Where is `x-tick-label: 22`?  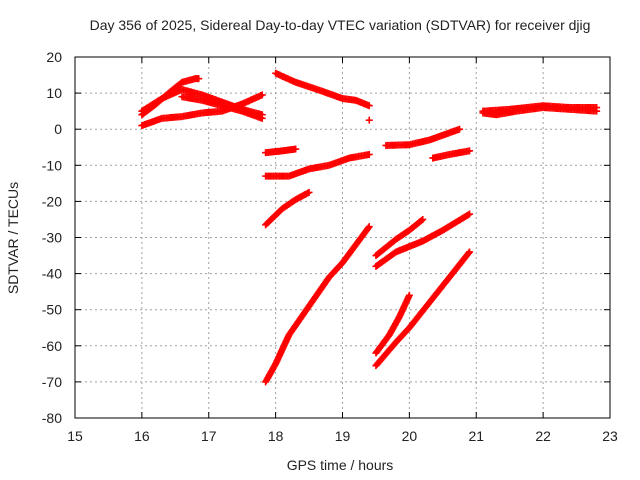 x-tick-label: 22 is located at coordinates (543, 436).